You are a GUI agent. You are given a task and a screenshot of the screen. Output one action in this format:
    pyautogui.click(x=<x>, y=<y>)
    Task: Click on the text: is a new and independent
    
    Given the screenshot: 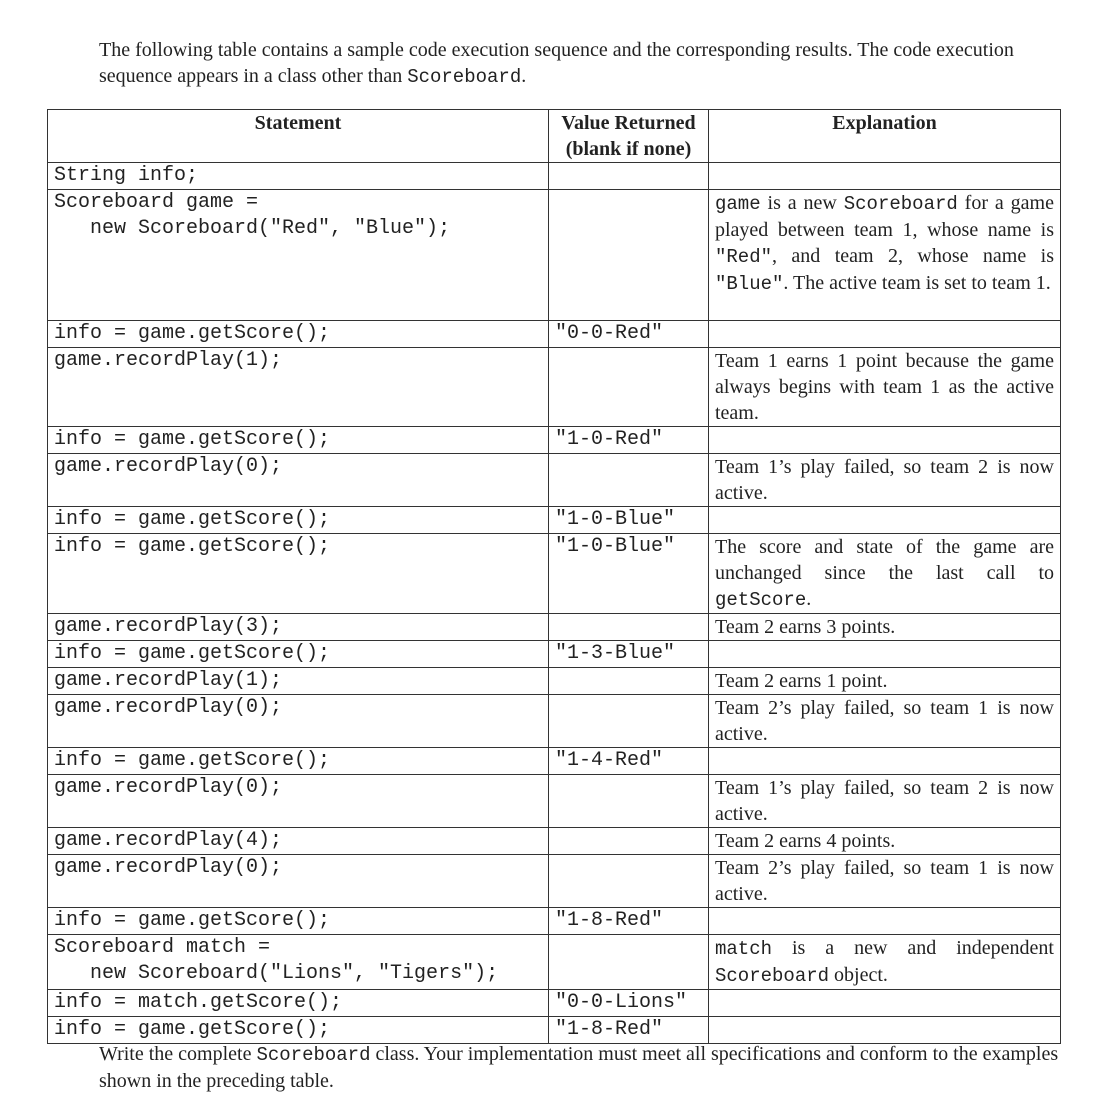 What is the action you would take?
    pyautogui.click(x=913, y=948)
    